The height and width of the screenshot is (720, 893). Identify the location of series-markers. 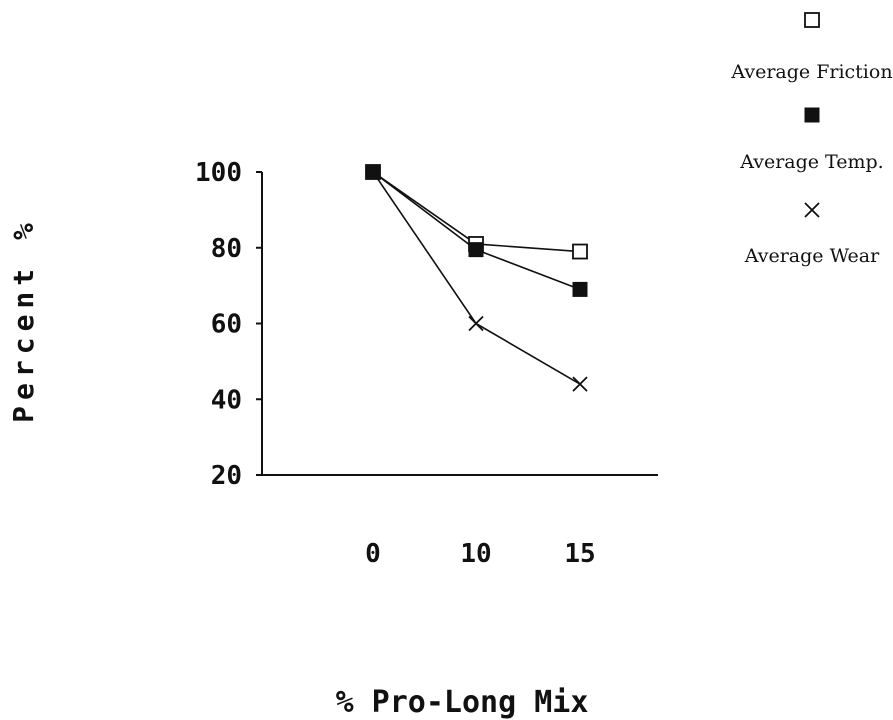
(476, 278).